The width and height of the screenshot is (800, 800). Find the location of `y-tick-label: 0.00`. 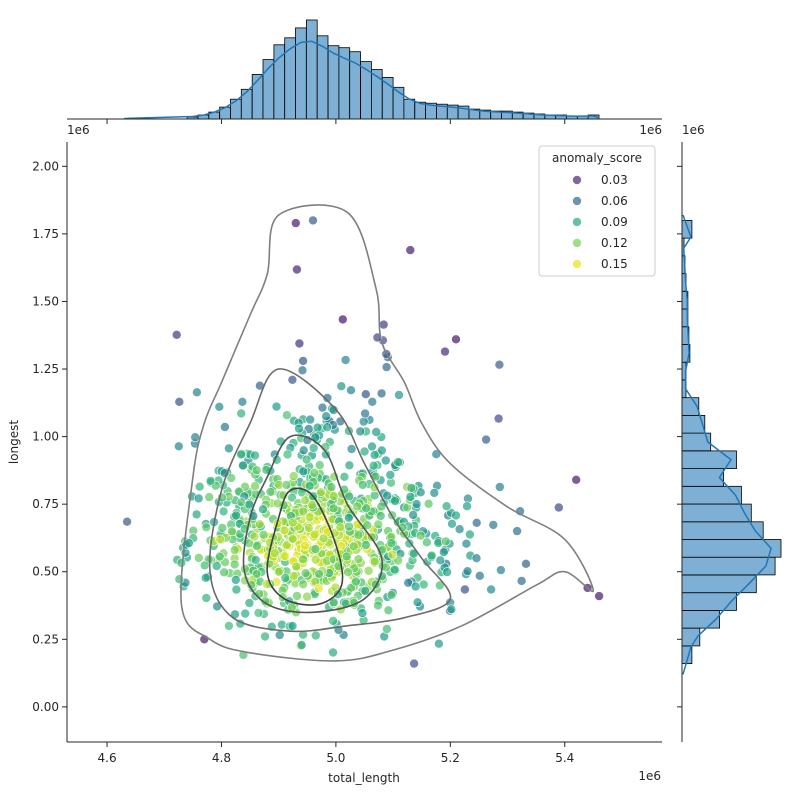

y-tick-label: 0.00 is located at coordinates (45, 707).